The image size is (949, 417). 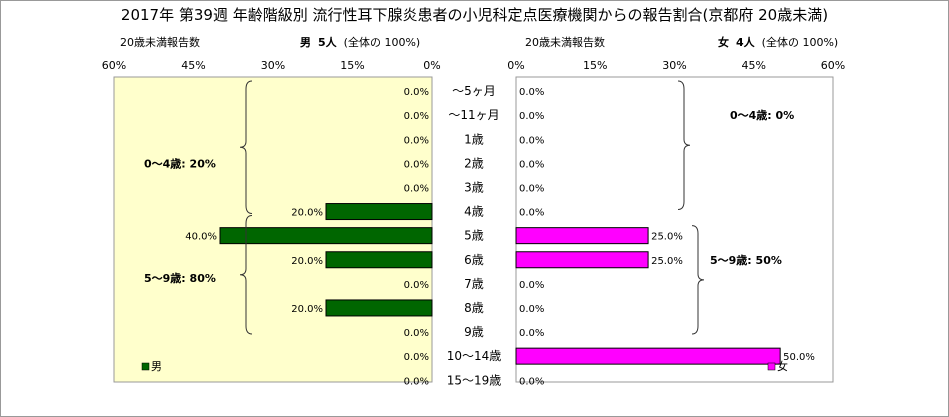 What do you see at coordinates (474, 236) in the screenshot?
I see `category-label: 5歳` at bounding box center [474, 236].